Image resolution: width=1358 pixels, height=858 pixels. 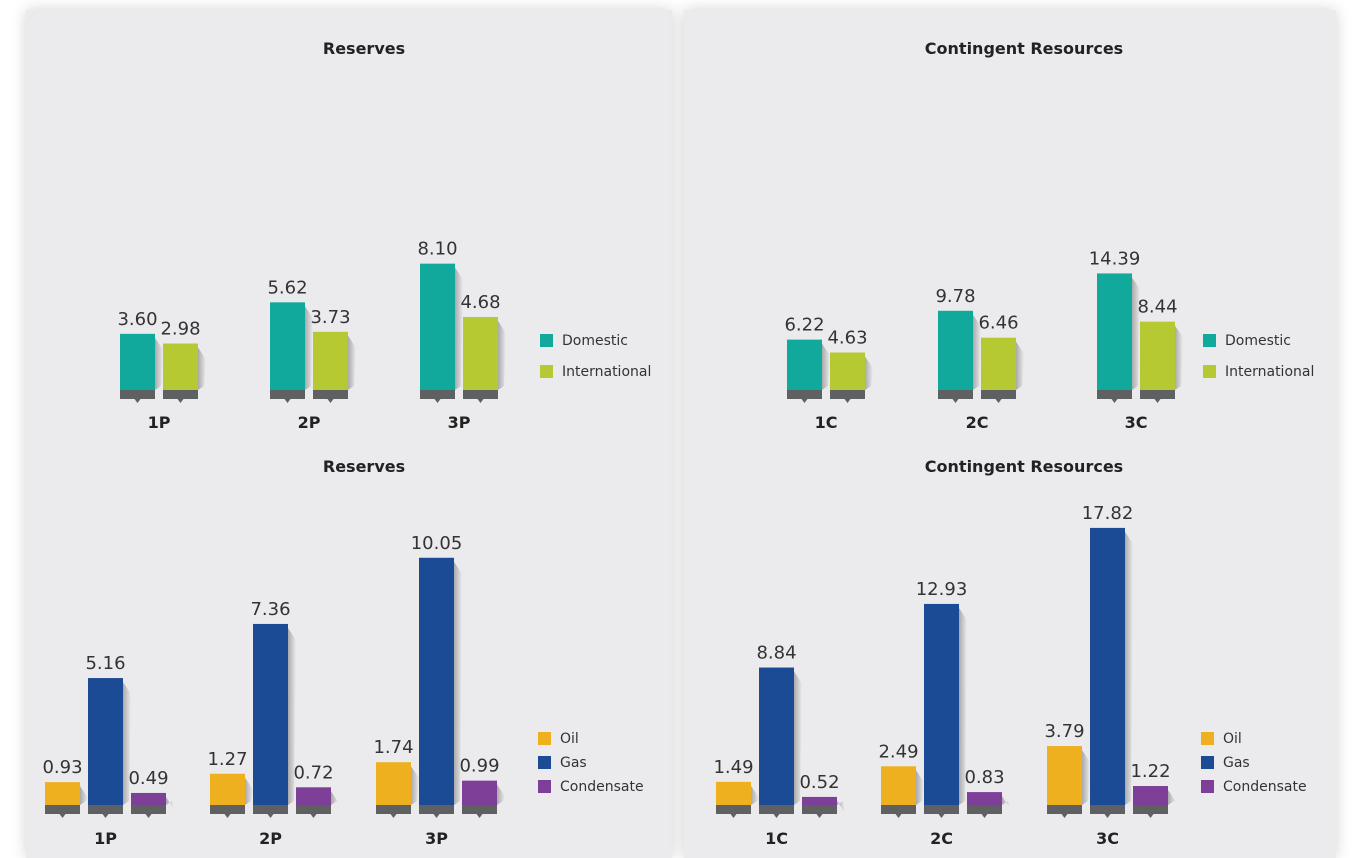 What do you see at coordinates (955, 350) in the screenshot?
I see `bar-domestic-2c` at bounding box center [955, 350].